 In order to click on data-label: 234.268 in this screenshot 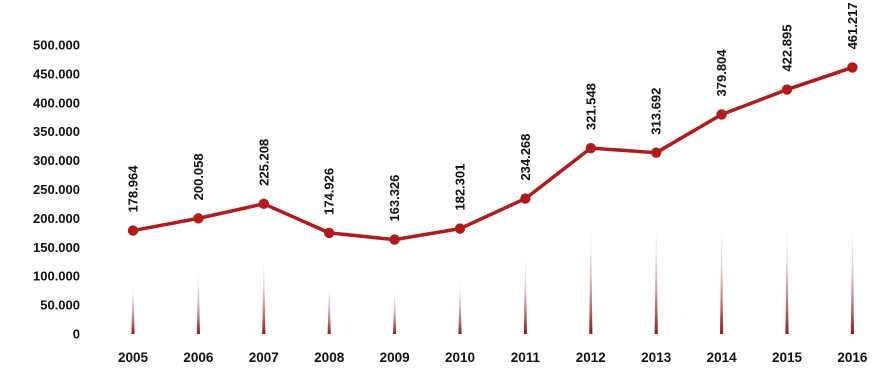, I will do `click(525, 157)`.